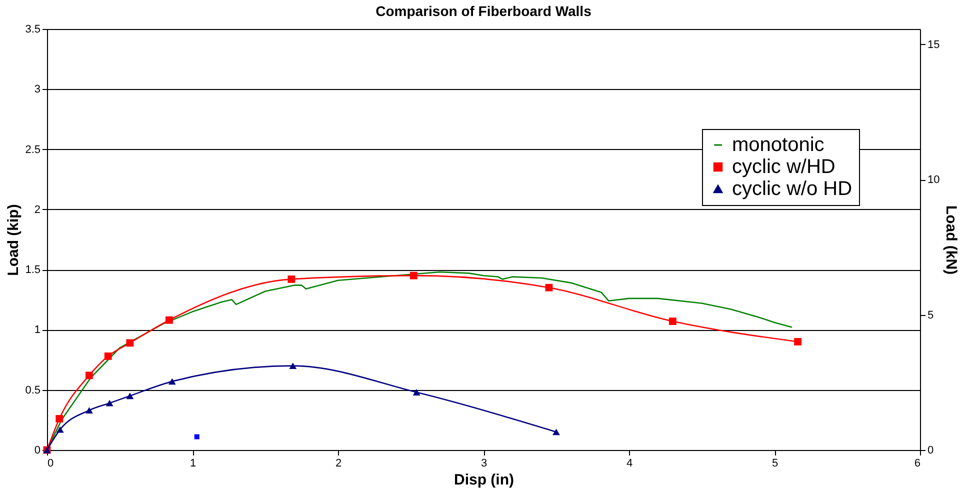  Describe the element at coordinates (917, 464) in the screenshot. I see `x-tick-label: 6` at that location.